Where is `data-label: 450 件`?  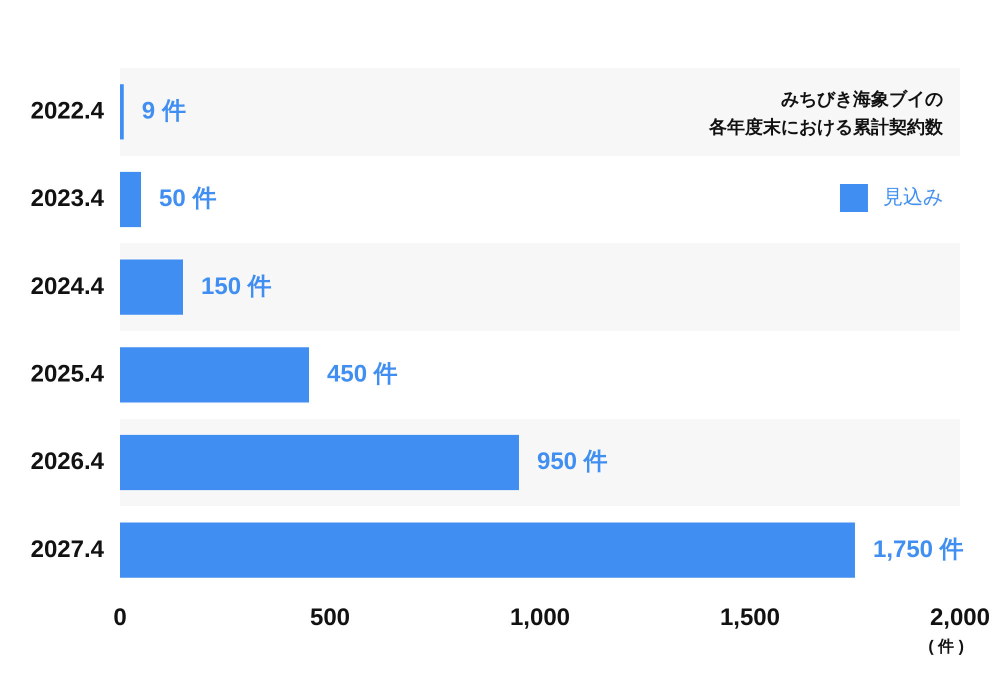 data-label: 450 件 is located at coordinates (362, 374).